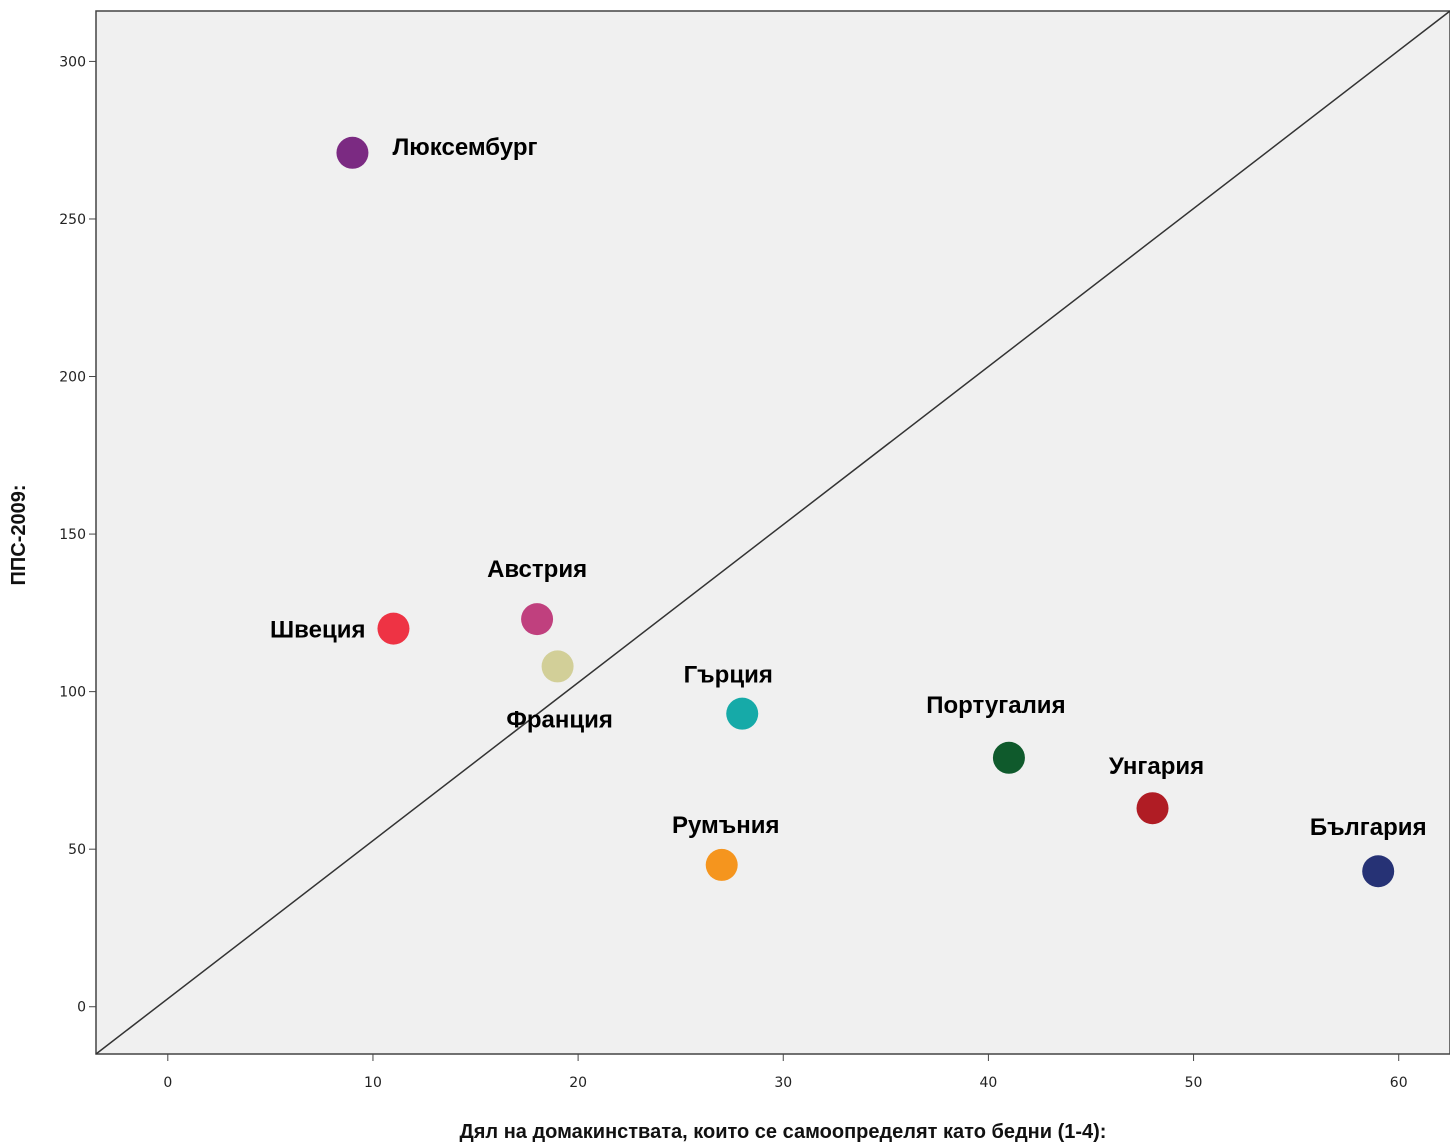  I want to click on x-axis: 0 10 20 30 40 50 60, so click(785, 1072).